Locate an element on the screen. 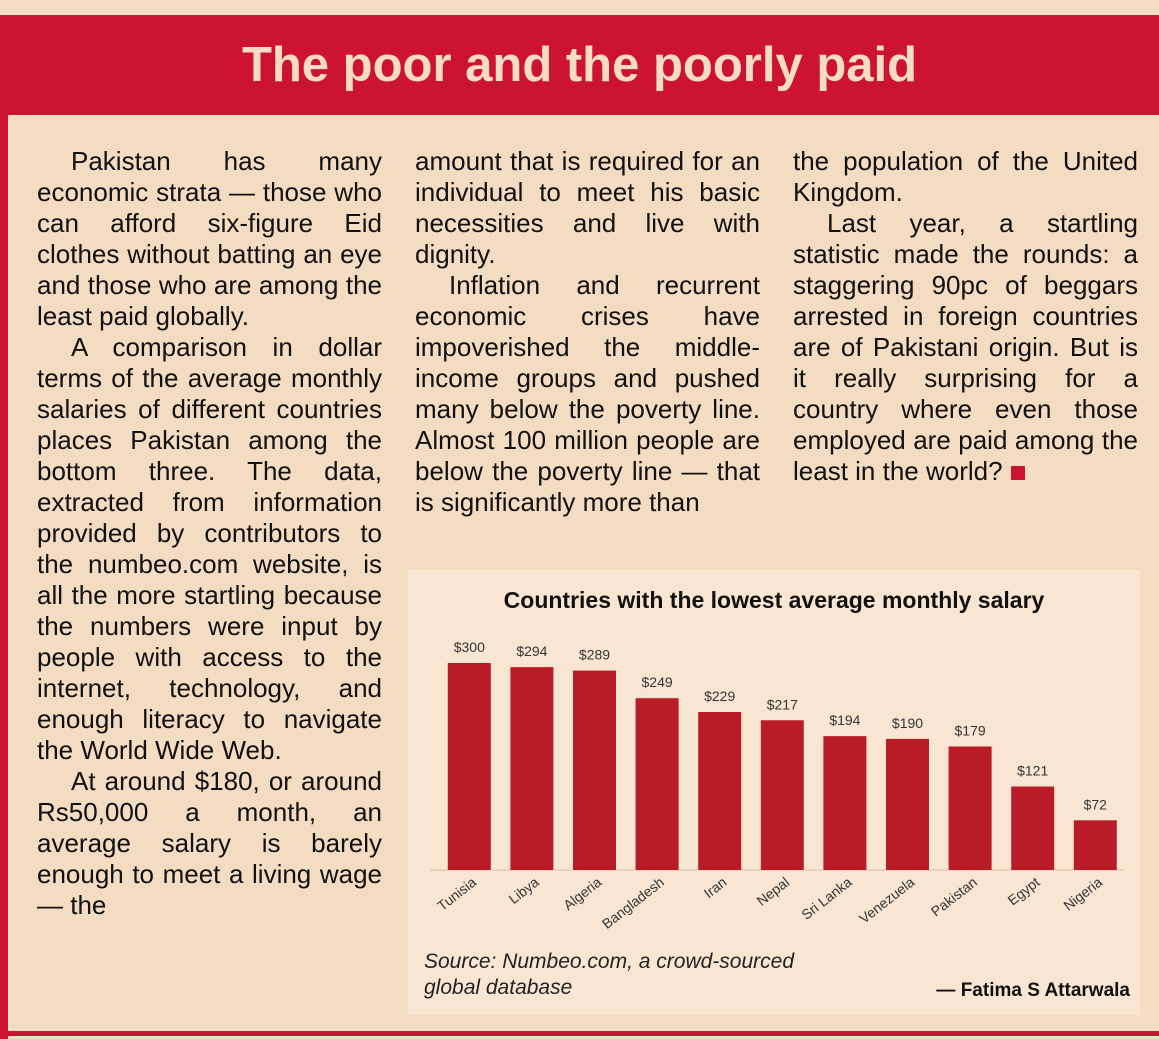 The height and width of the screenshot is (1039, 1159). headline: The poor and the poorly paid is located at coordinates (579, 65).